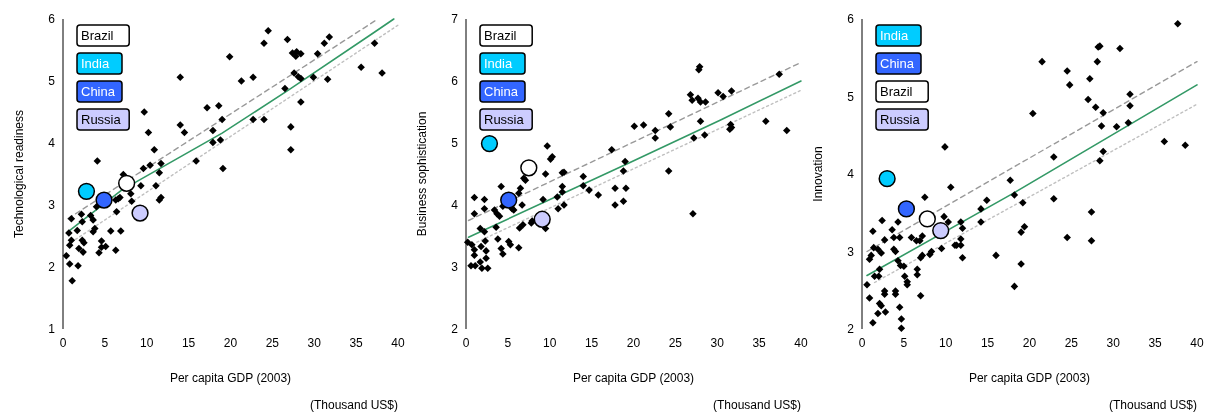  I want to click on y-tick-label: 7, so click(455, 19).